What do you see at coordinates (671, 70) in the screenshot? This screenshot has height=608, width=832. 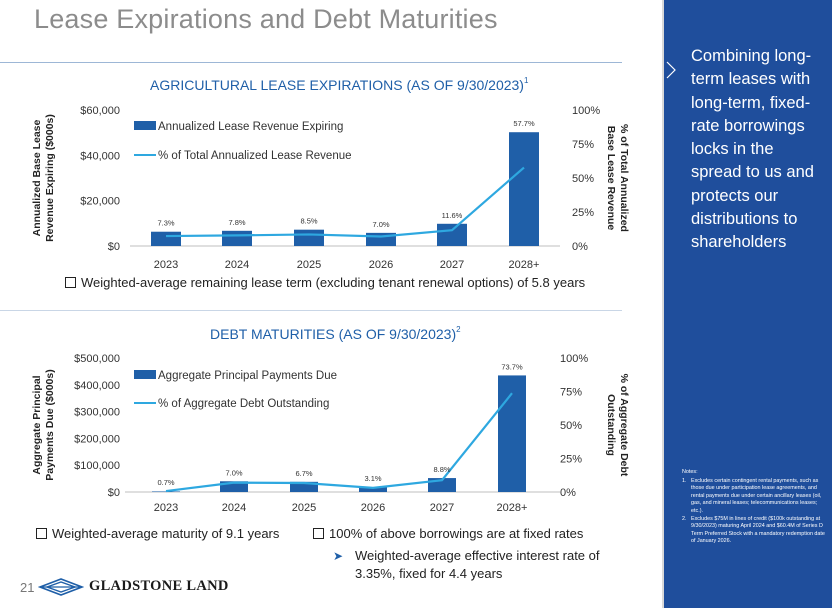 I see `chevron-right-icon` at bounding box center [671, 70].